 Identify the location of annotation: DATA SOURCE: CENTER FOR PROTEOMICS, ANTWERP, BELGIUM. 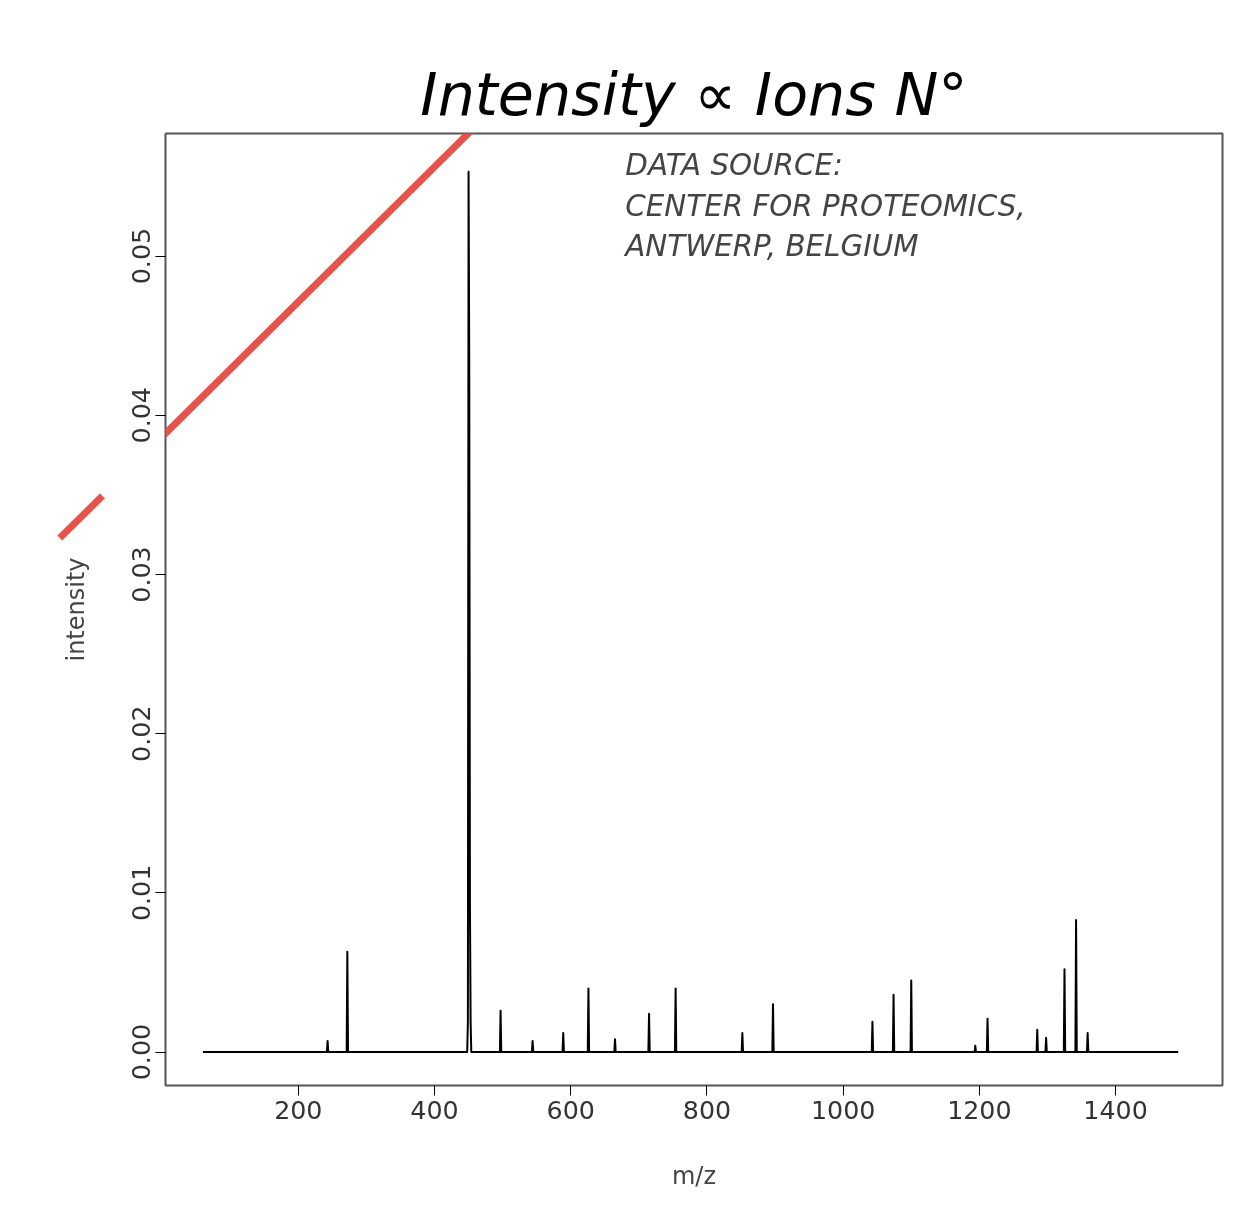
(824, 205).